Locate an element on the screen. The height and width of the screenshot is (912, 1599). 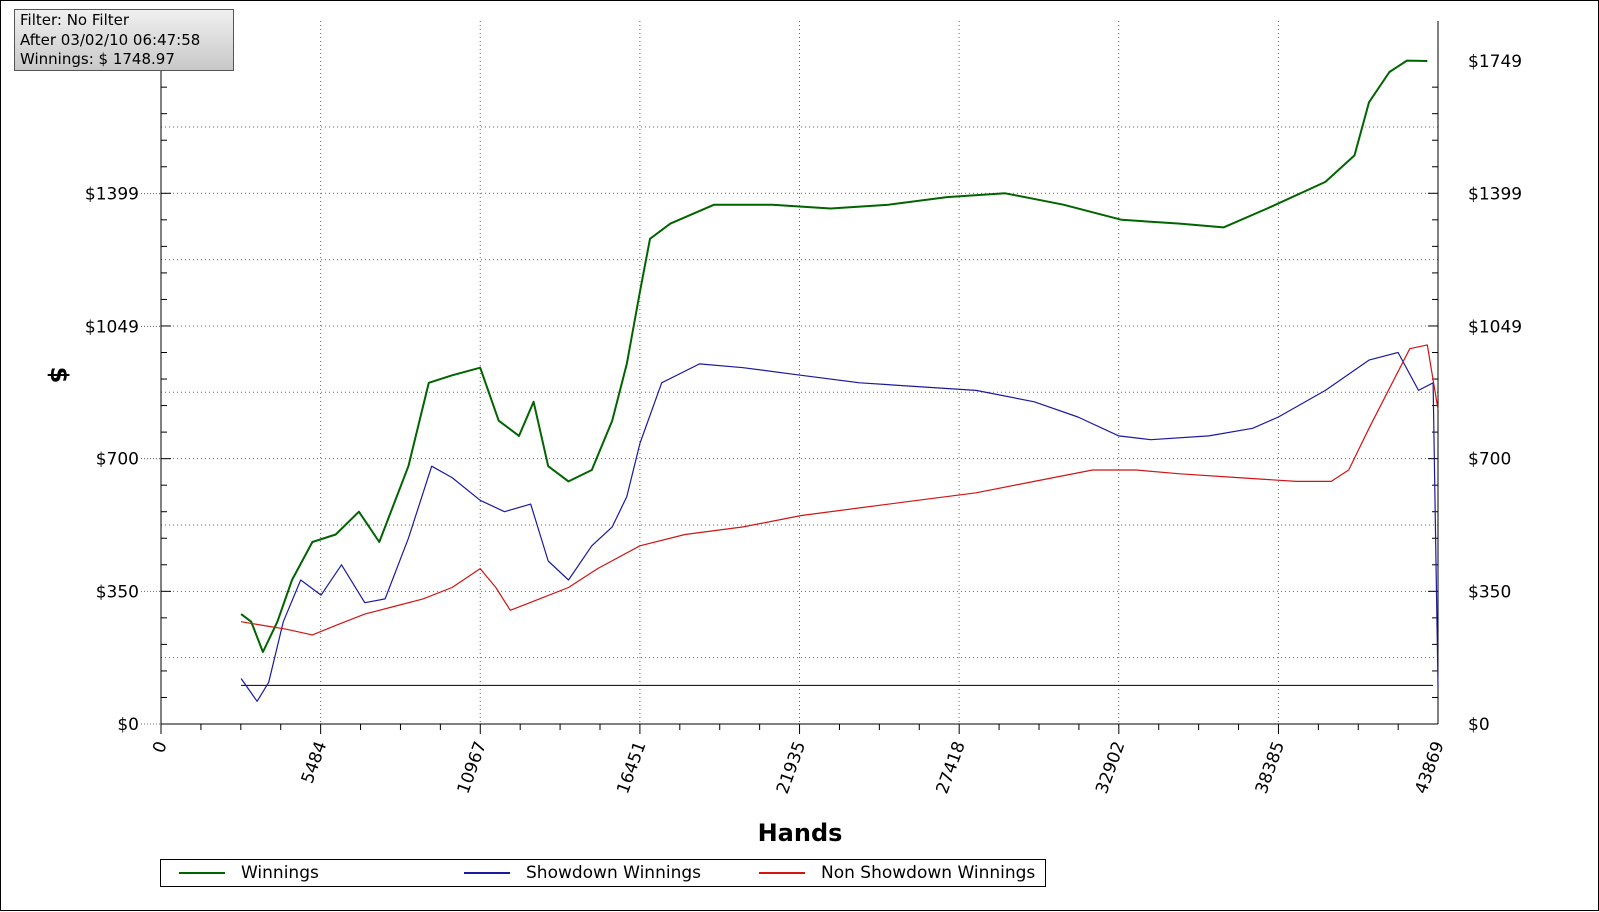
x-tick-label: 43869 is located at coordinates (1429, 768).